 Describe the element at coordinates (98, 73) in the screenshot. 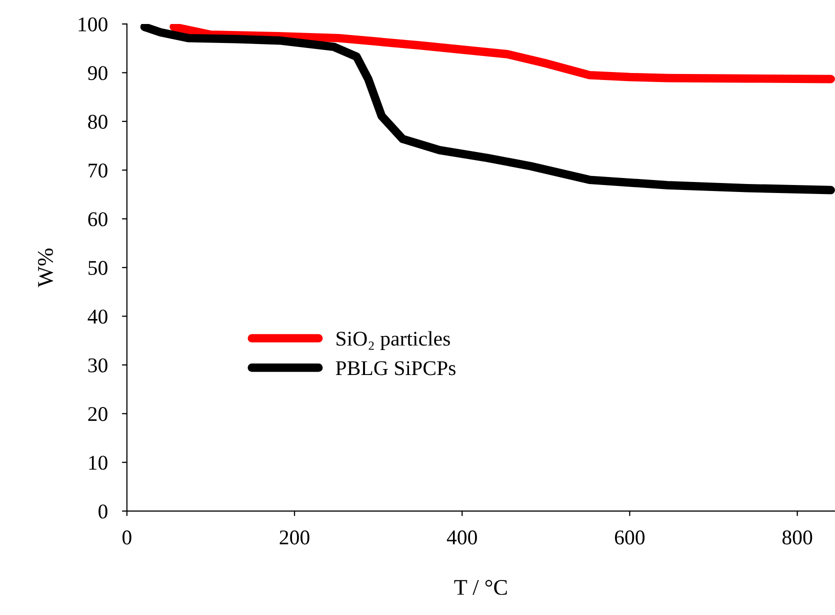

I see `y-tick-label: 90` at that location.